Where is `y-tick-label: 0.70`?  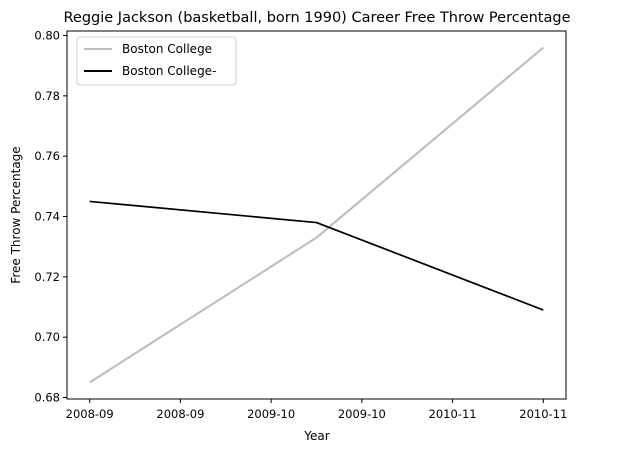
y-tick-label: 0.70 is located at coordinates (47, 337).